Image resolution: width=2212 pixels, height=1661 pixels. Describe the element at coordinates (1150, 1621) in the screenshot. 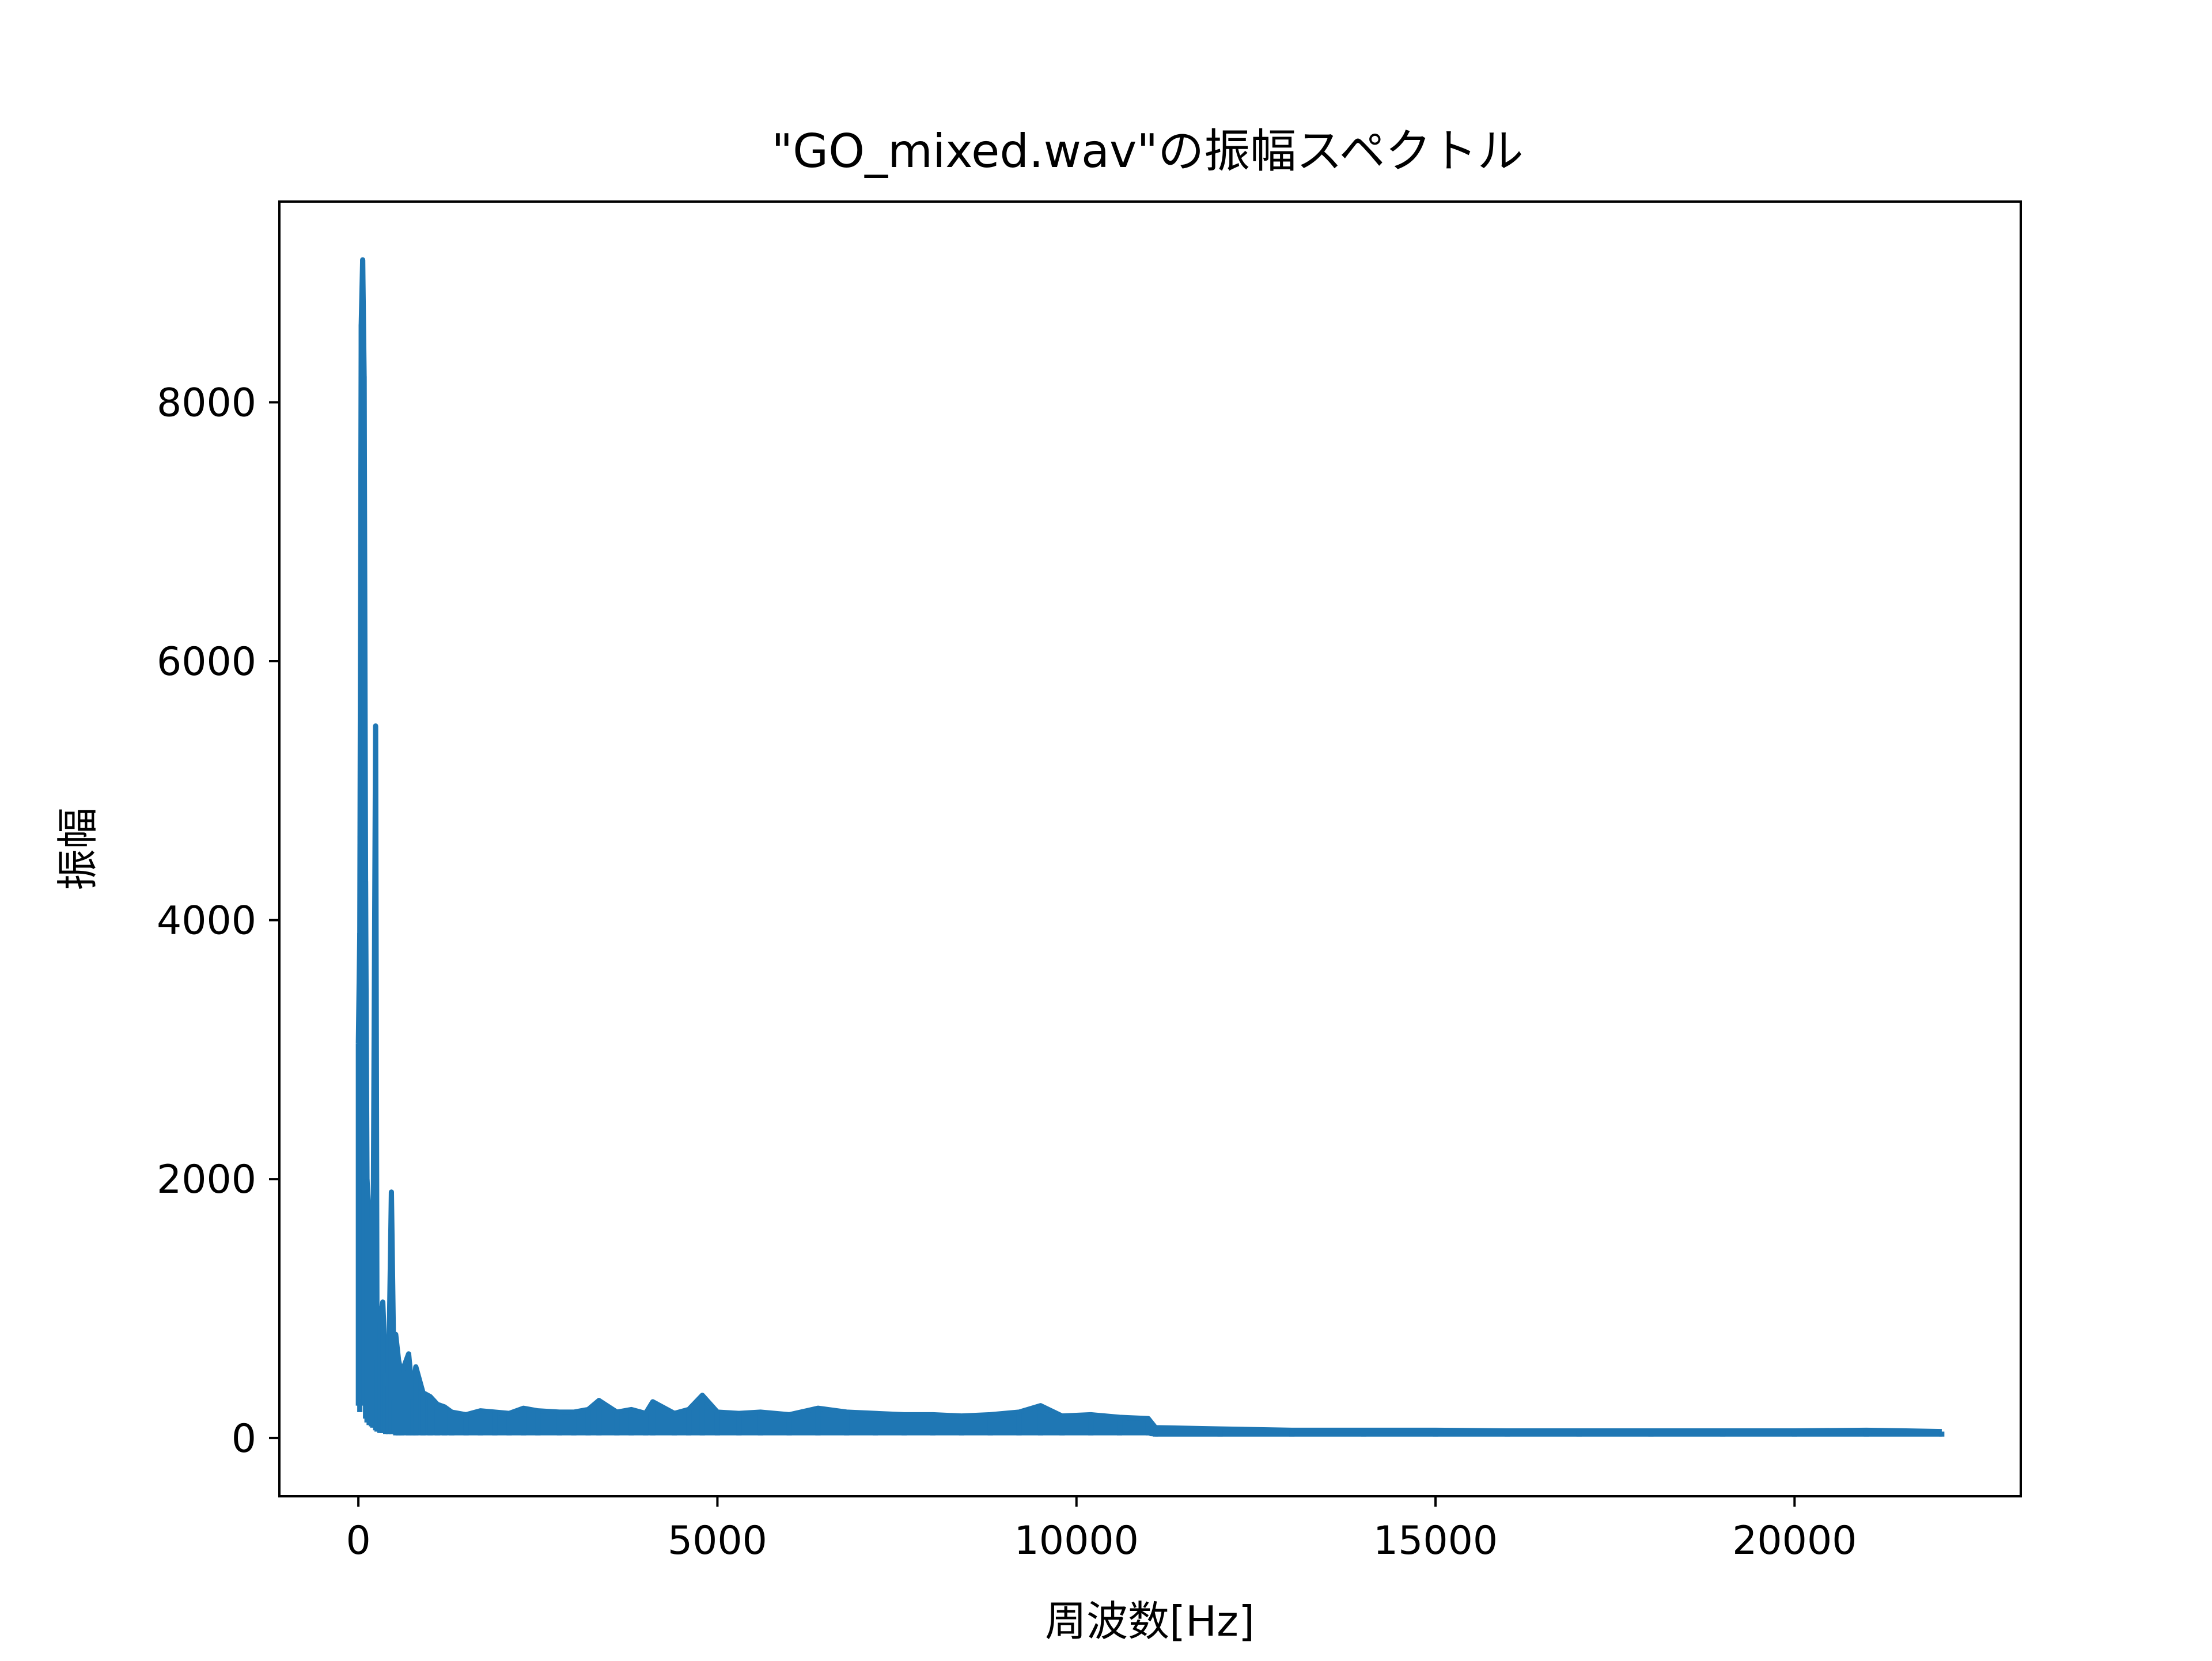

I see `x-axis-label: 周波数[Hz]` at that location.